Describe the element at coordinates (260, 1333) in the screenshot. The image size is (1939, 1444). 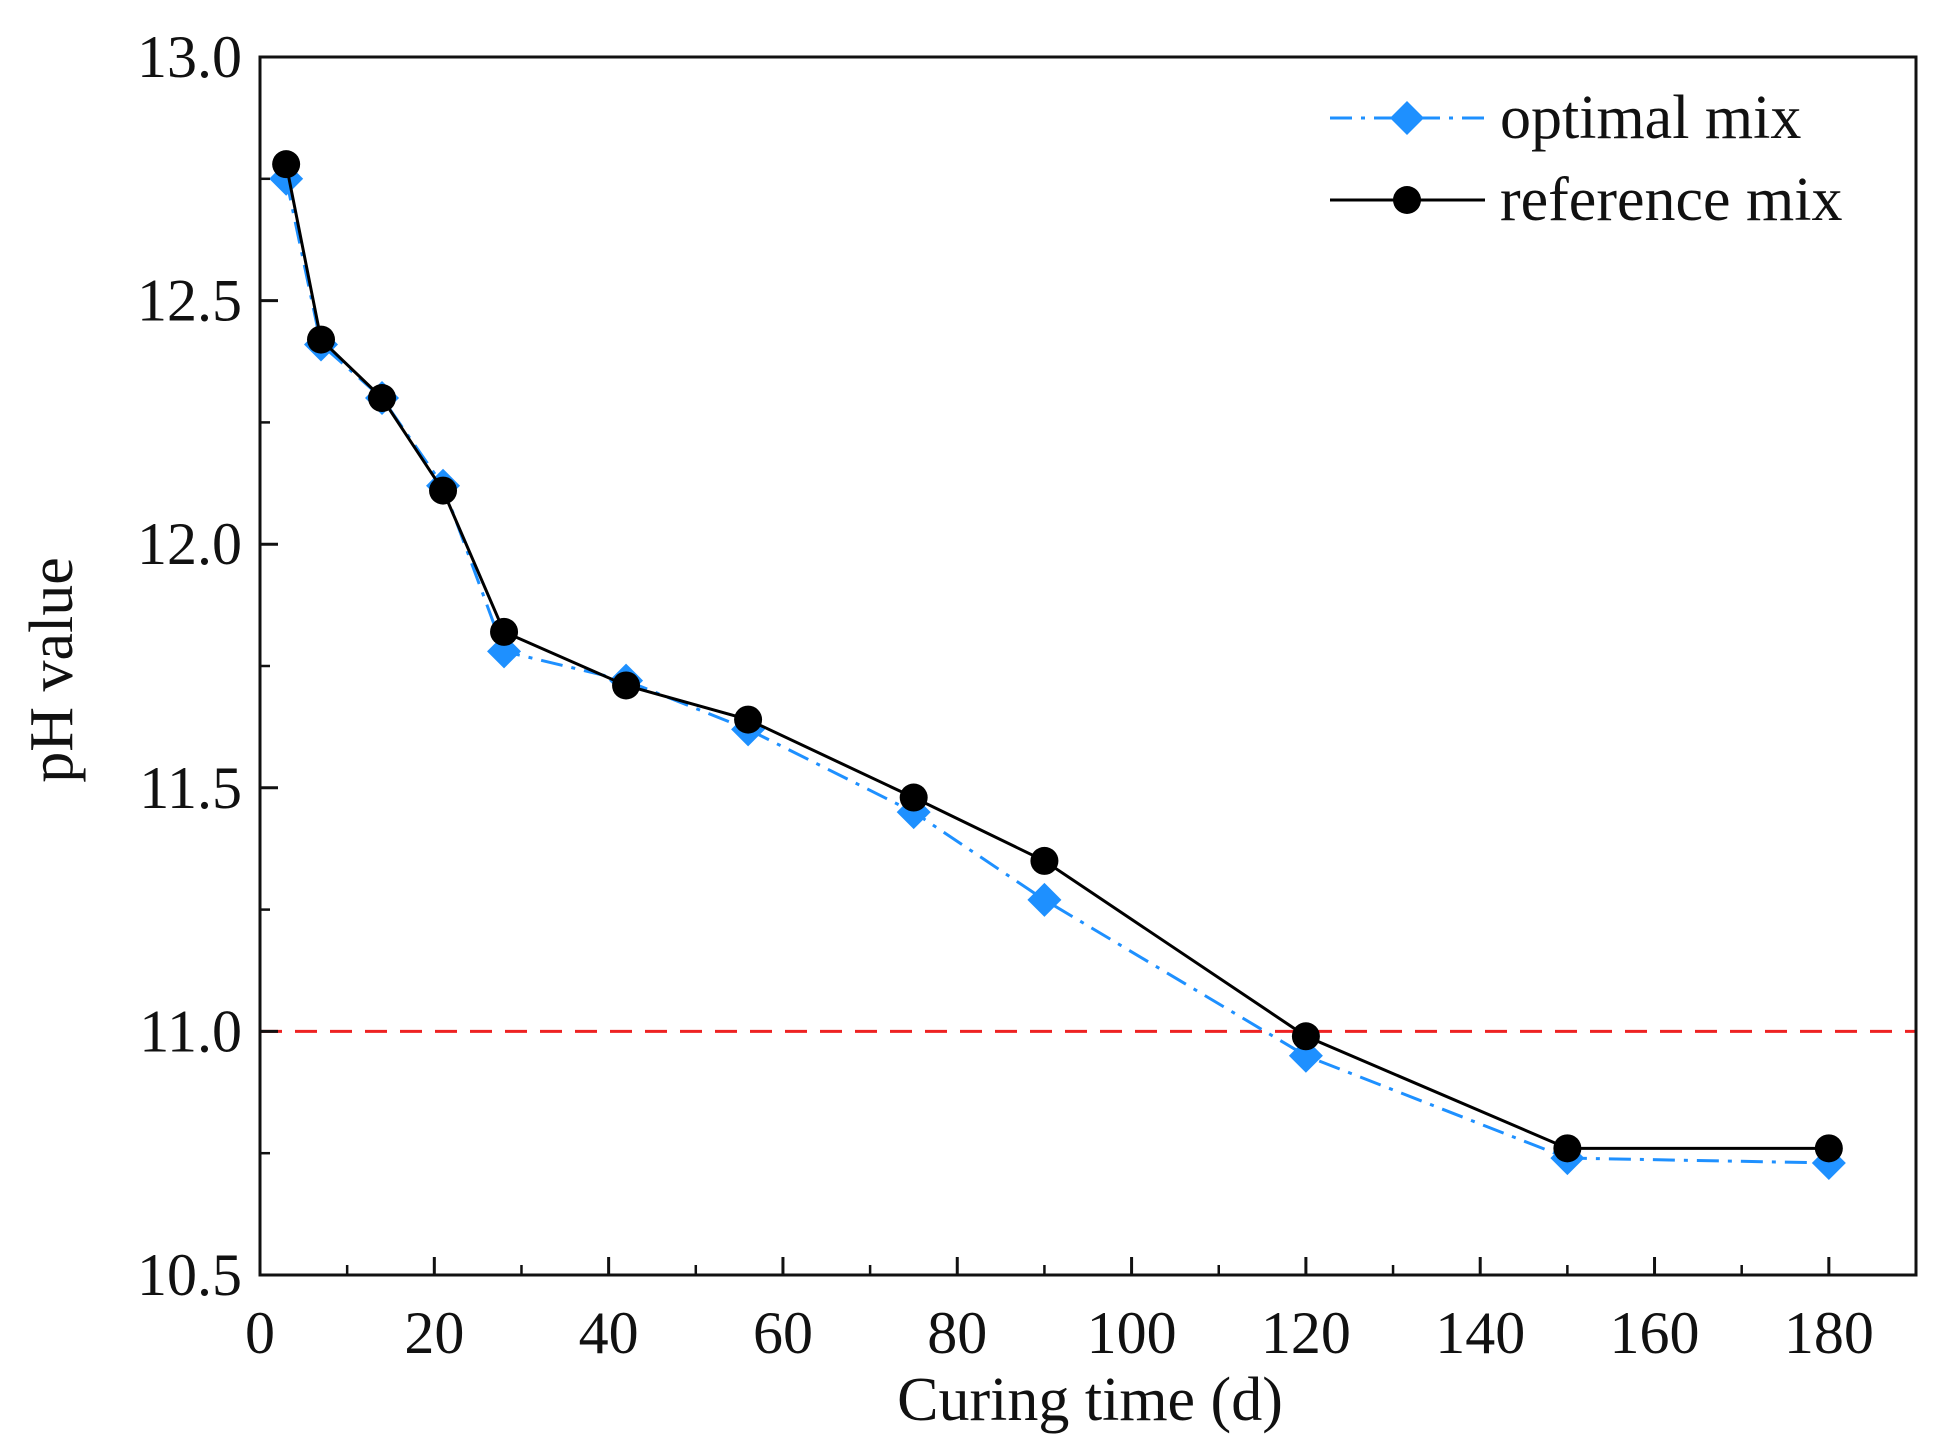
I see `x-tick-label: 0` at that location.